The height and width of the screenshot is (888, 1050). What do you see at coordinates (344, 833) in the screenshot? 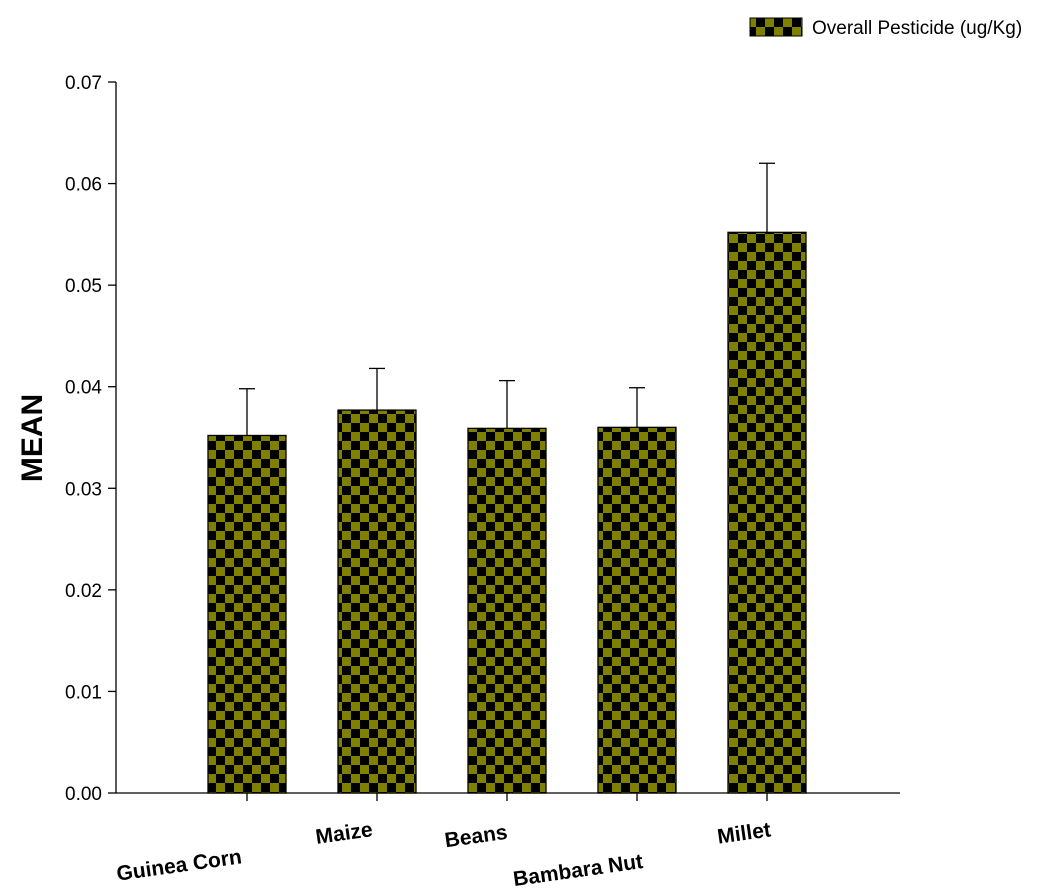
I see `x-tick-label: Maize` at bounding box center [344, 833].